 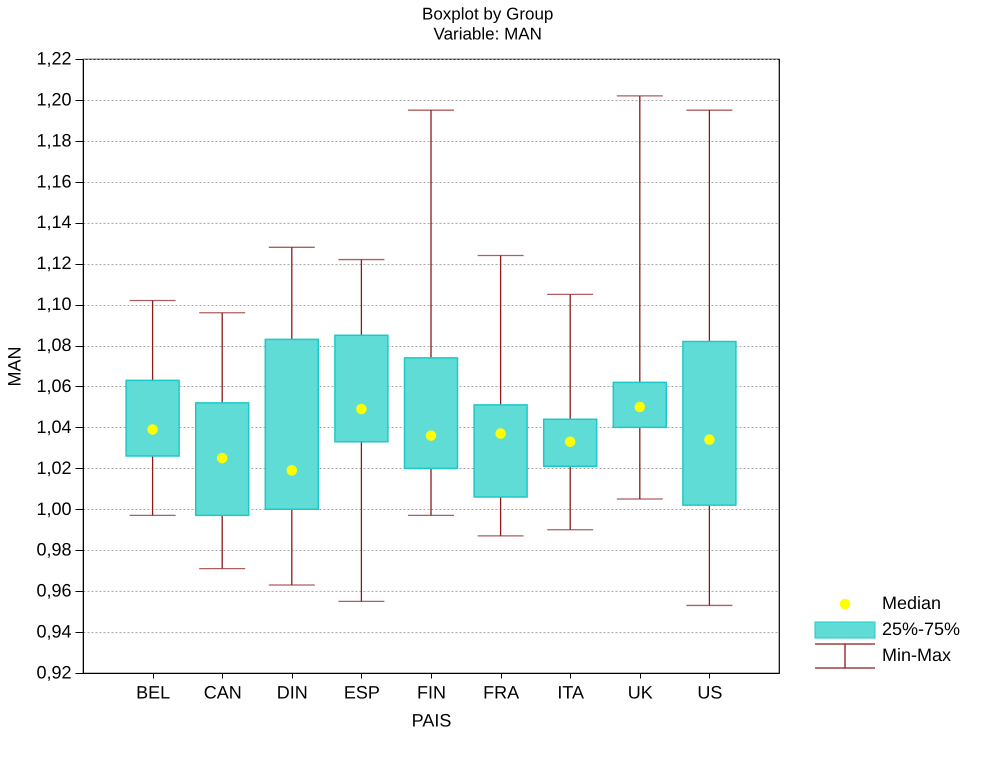 I want to click on y-tick-label: 0,96, so click(x=54, y=590).